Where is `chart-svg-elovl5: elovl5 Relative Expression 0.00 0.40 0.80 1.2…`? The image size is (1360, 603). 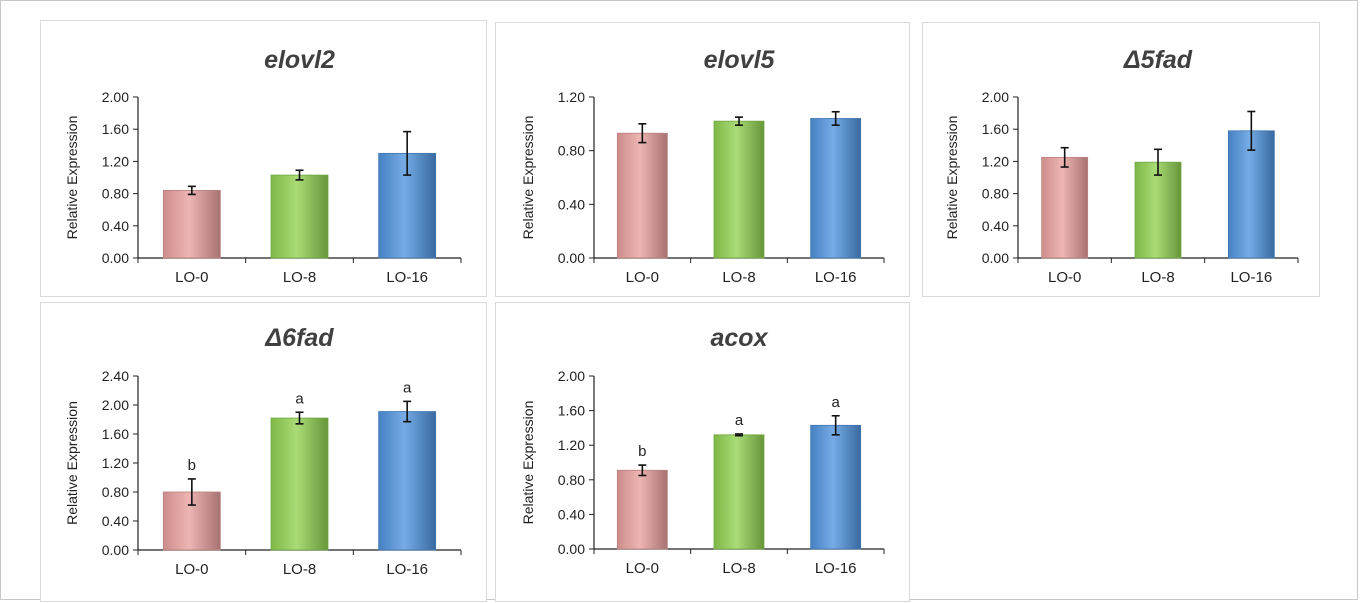
chart-svg-elovl5: elovl5 Relative Expression 0.00 0.40 0.80 1.2… is located at coordinates (703, 160).